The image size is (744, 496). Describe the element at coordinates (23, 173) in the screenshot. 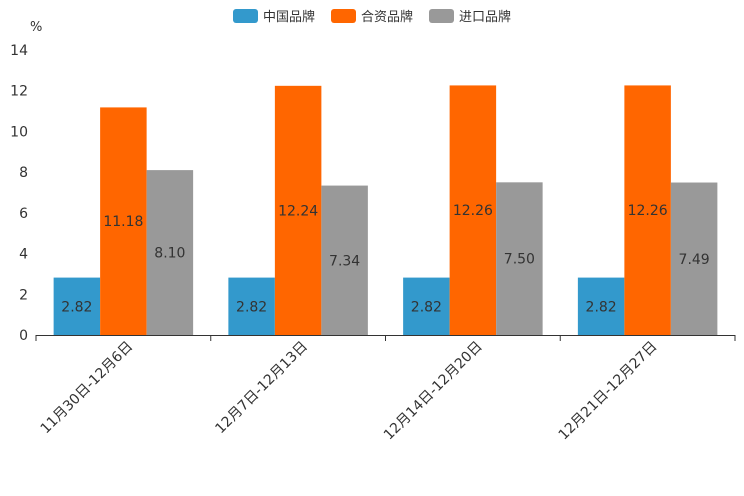

I see `y-tick-label: 8` at that location.